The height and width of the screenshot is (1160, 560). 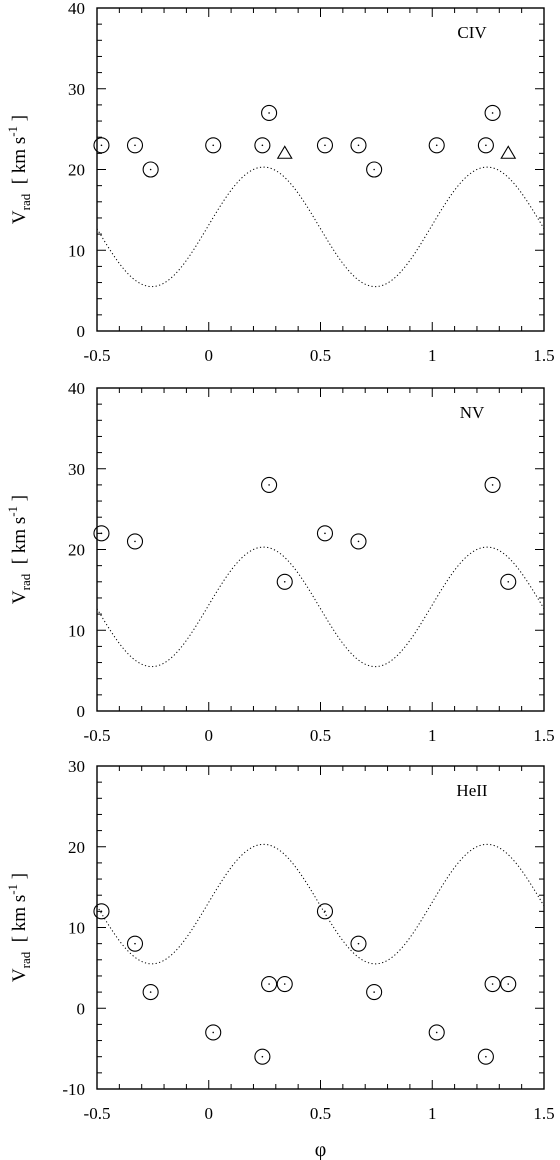 I want to click on data-point-triangle, so click(x=508, y=152).